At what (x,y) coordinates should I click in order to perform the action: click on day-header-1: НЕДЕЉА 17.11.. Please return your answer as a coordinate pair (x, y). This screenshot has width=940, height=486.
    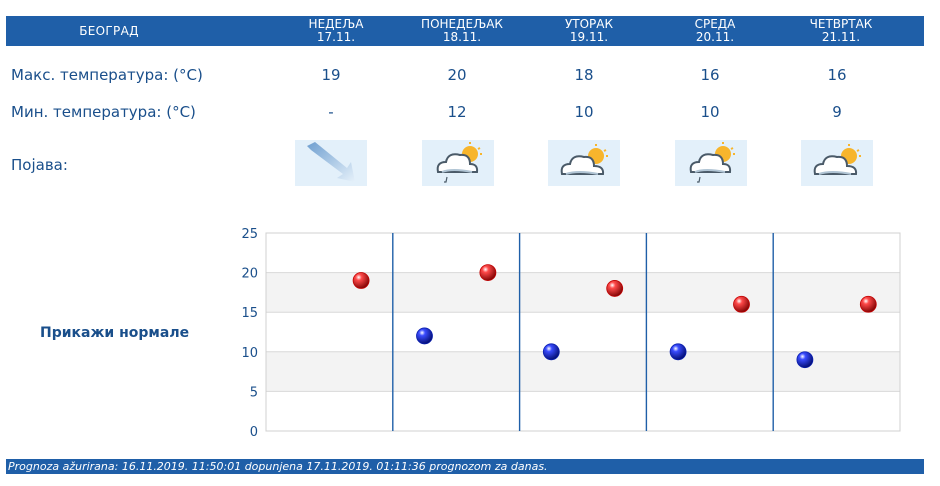
    Looking at the image, I should click on (336, 31).